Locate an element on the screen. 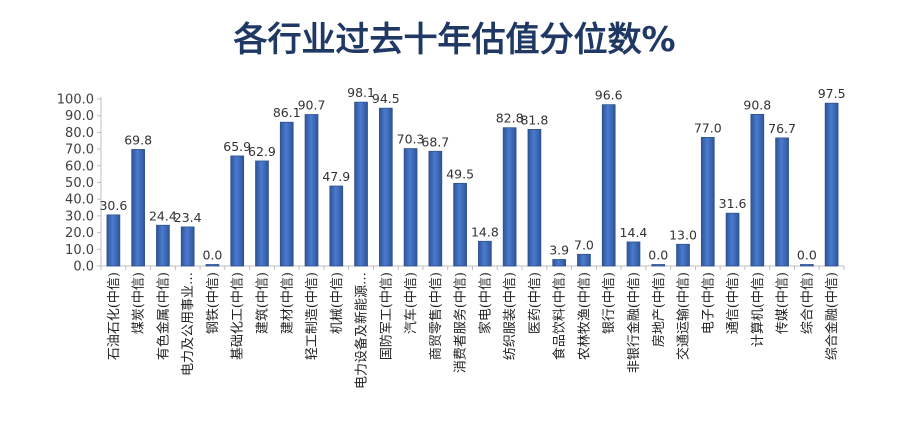  y-tick-label: 90.0 is located at coordinates (79, 116).